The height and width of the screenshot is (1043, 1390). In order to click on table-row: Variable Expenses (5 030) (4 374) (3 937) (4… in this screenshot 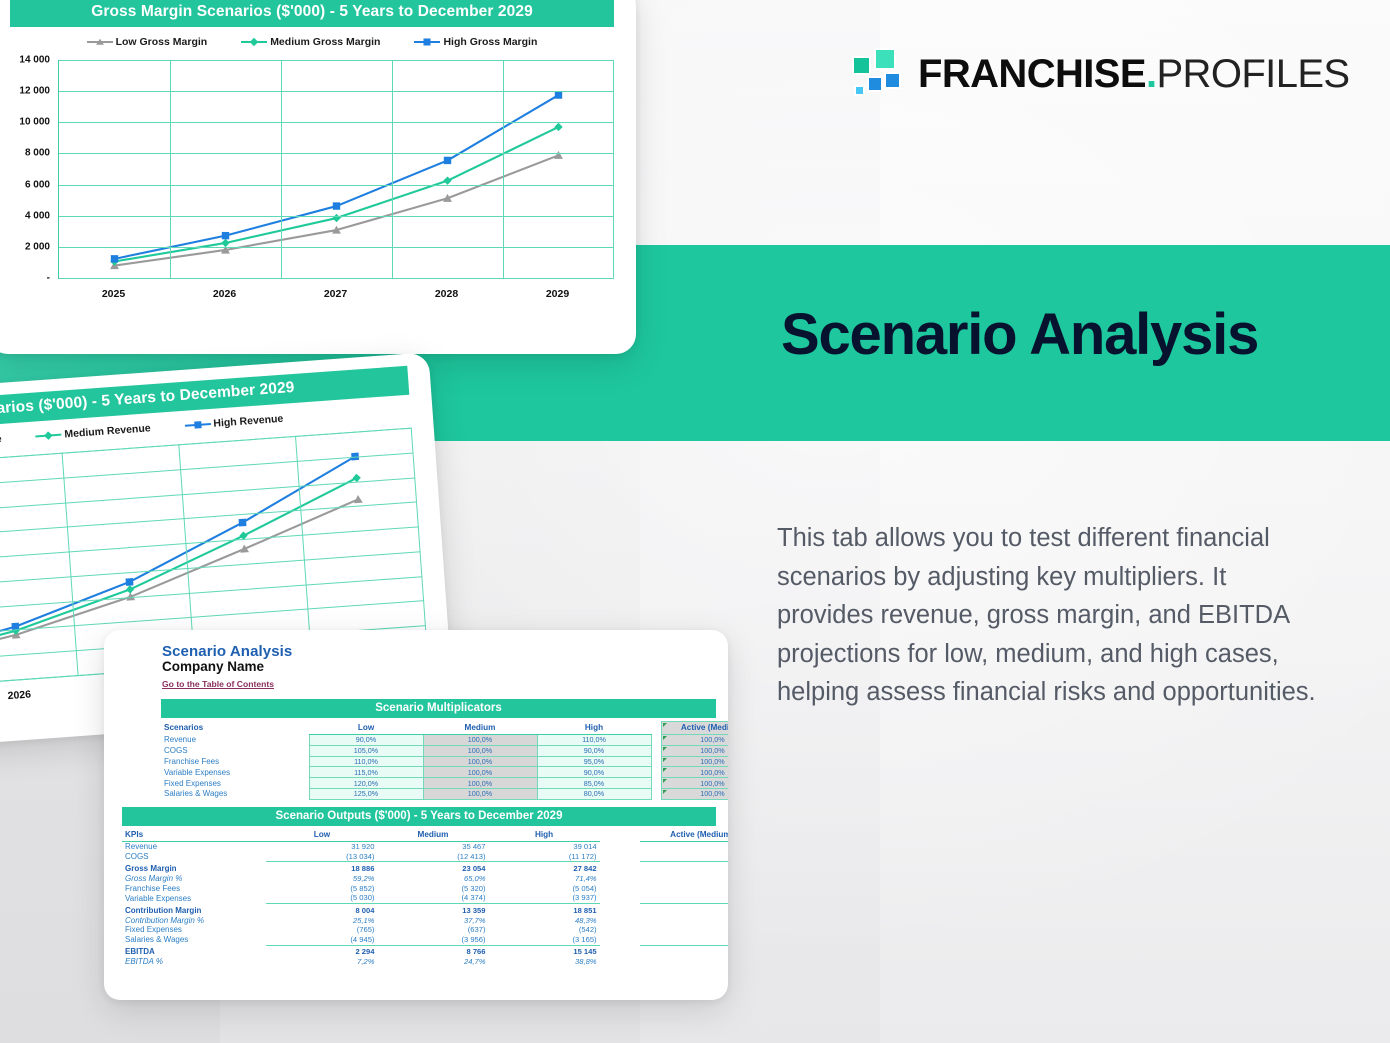, I will do `click(425, 898)`.